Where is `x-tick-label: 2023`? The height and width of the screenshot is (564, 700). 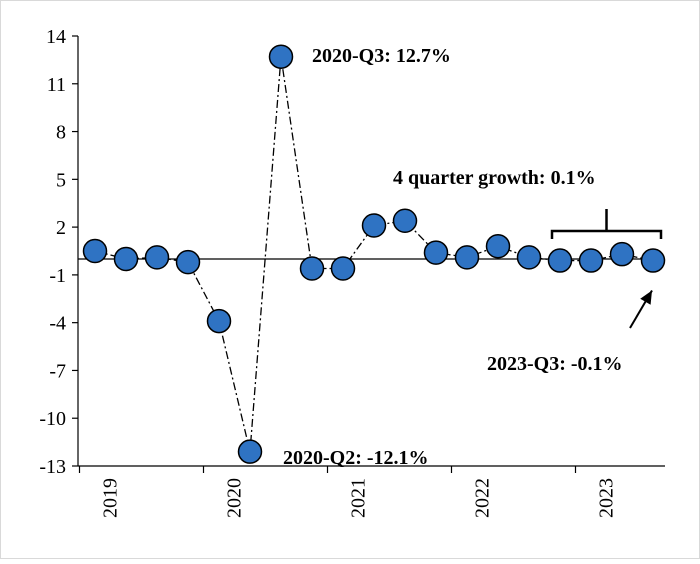 x-tick-label: 2023 is located at coordinates (607, 498).